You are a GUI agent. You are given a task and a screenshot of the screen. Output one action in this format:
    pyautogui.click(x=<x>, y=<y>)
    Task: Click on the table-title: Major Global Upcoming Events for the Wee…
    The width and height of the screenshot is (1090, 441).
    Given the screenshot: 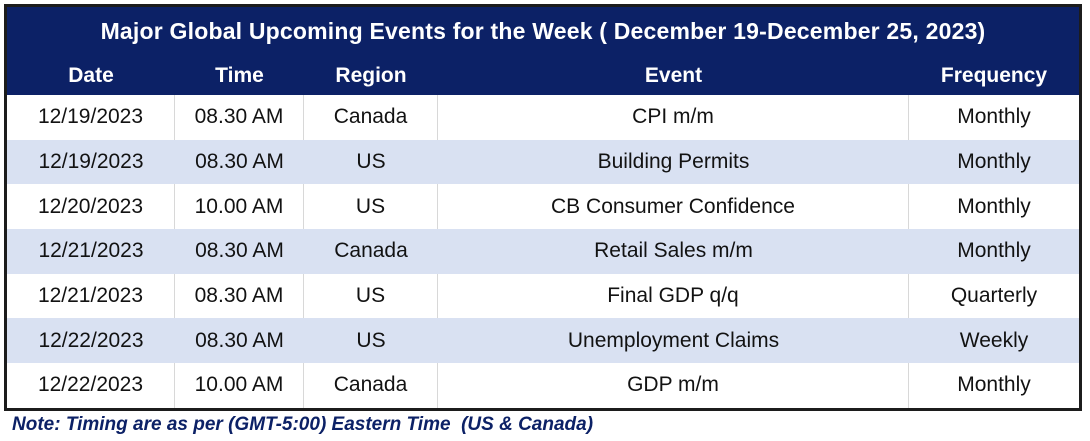 What is the action you would take?
    pyautogui.click(x=543, y=31)
    